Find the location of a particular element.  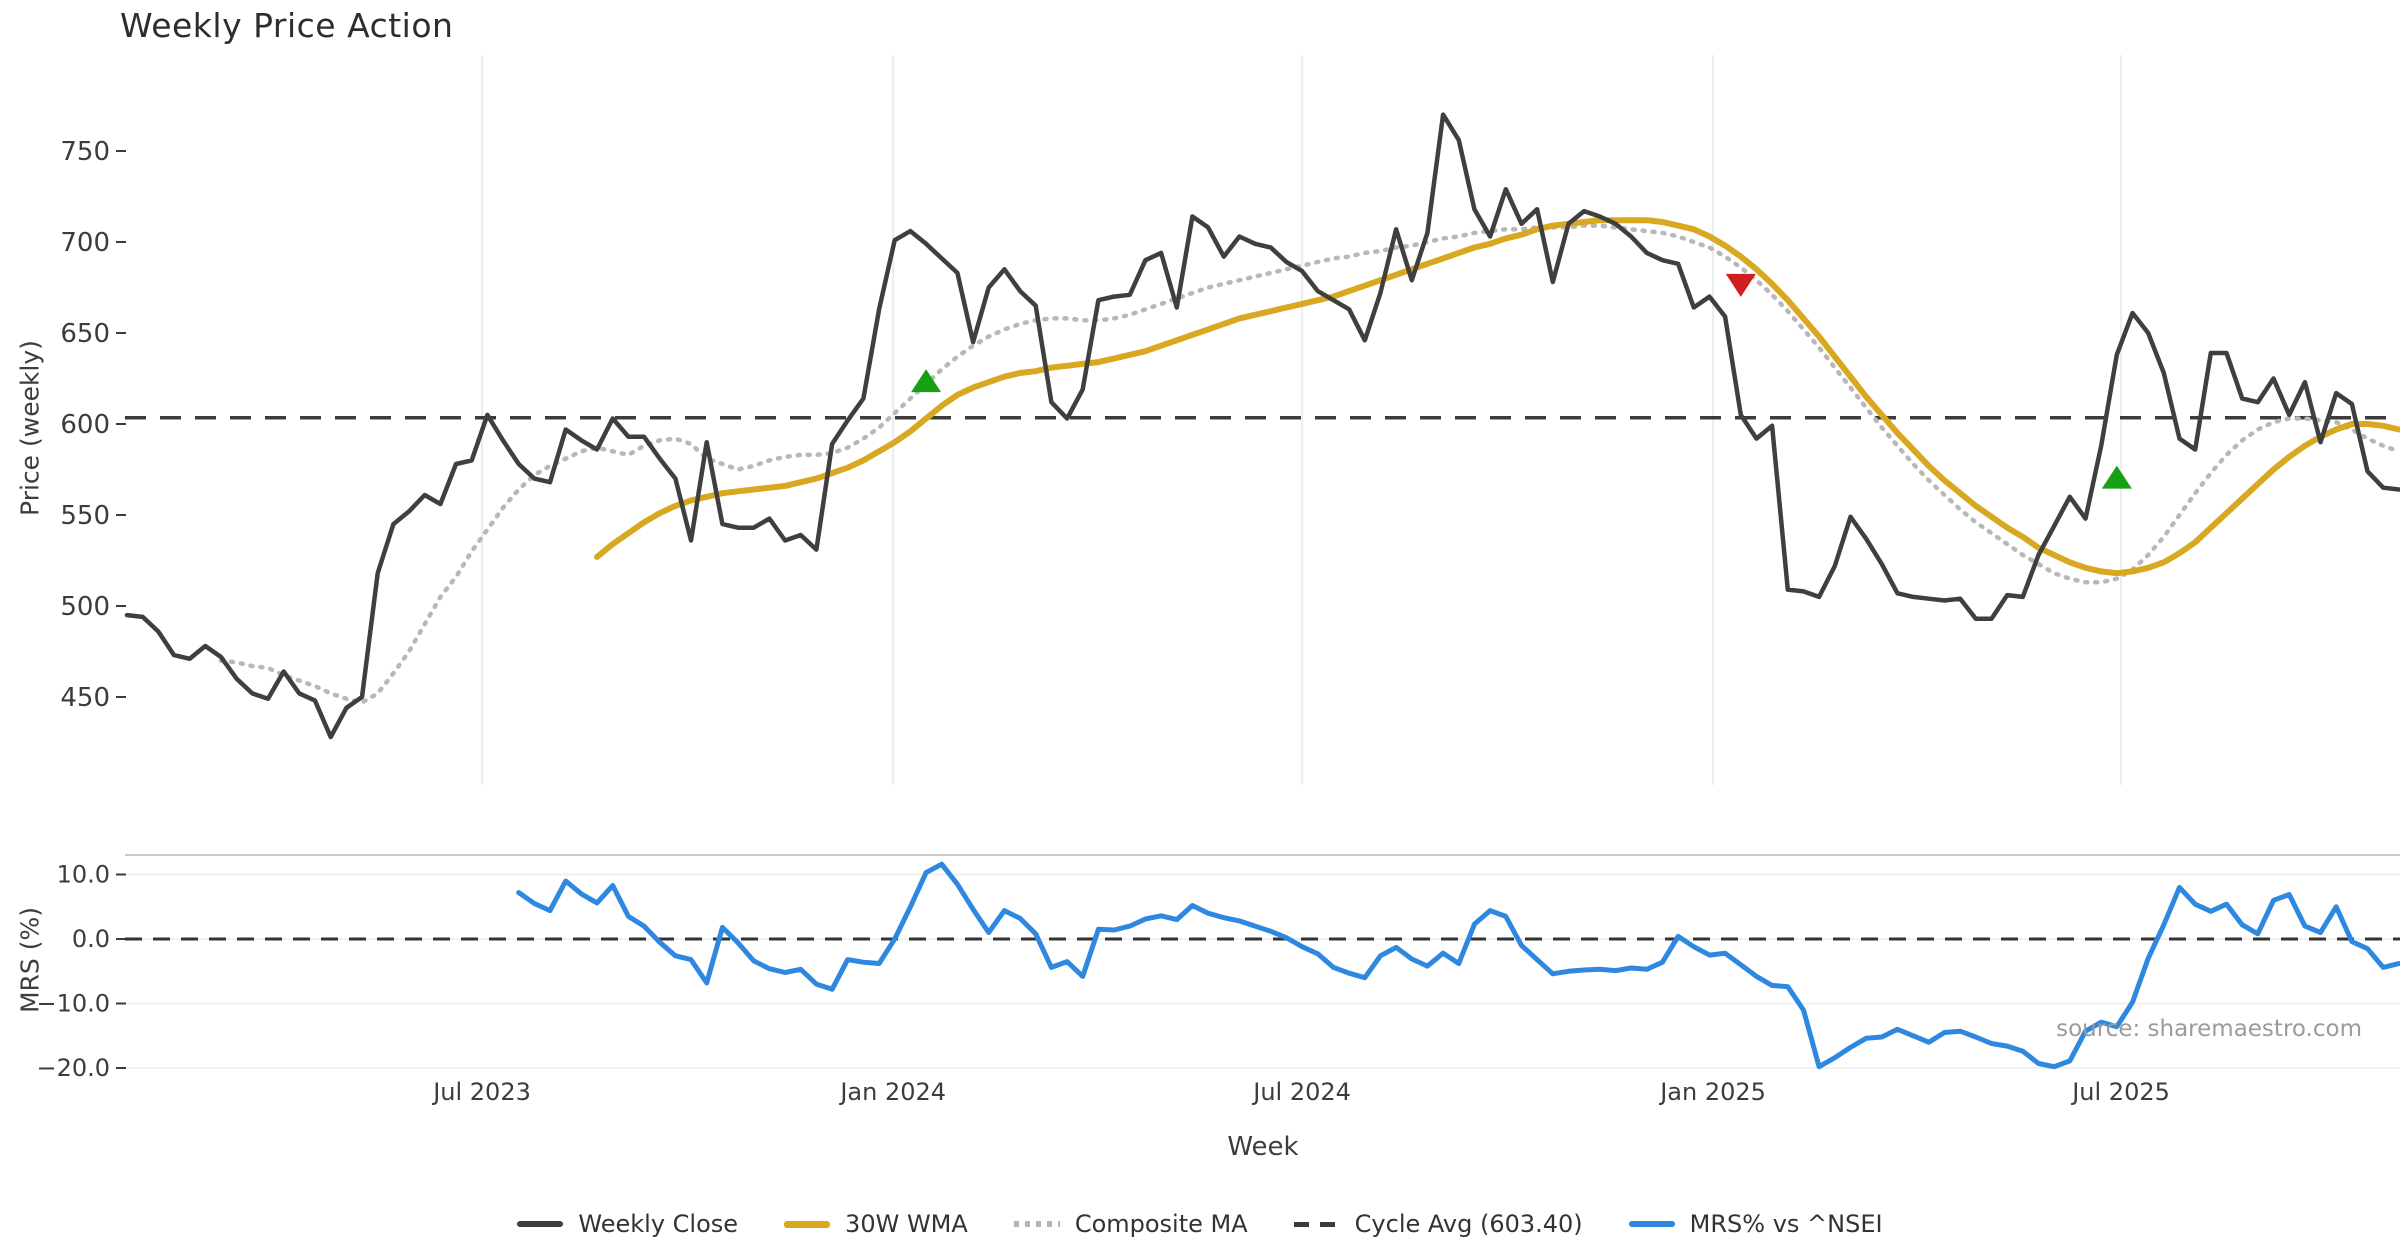

legend-item-weekly-close: Weekly Close is located at coordinates (627, 1224).